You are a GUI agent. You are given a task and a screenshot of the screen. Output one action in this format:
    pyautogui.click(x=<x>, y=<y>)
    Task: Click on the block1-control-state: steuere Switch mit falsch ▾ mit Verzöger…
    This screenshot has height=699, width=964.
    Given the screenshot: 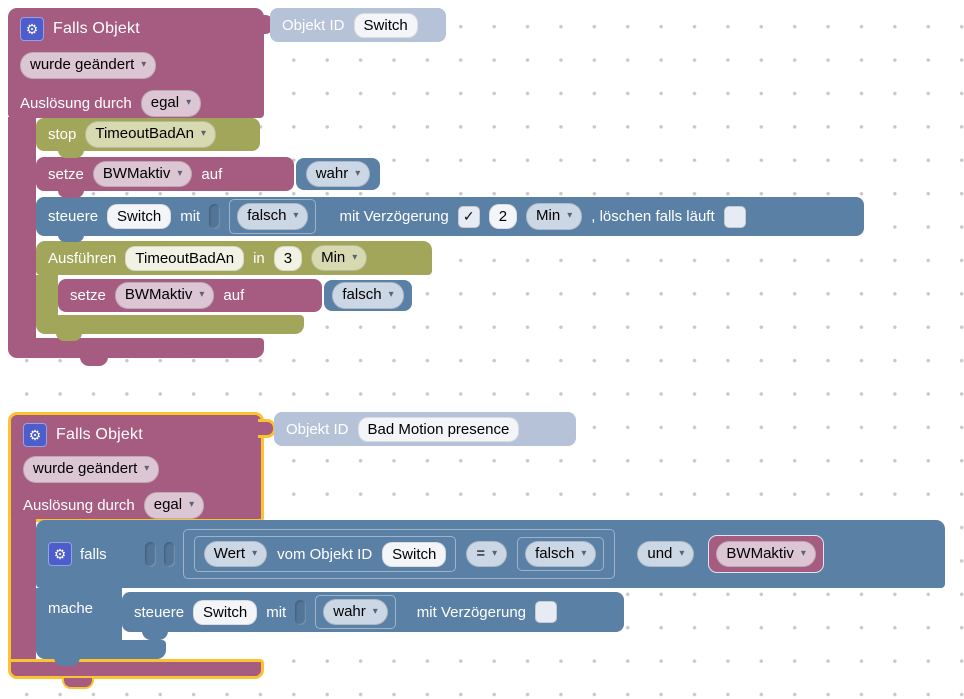 What is the action you would take?
    pyautogui.click(x=450, y=216)
    